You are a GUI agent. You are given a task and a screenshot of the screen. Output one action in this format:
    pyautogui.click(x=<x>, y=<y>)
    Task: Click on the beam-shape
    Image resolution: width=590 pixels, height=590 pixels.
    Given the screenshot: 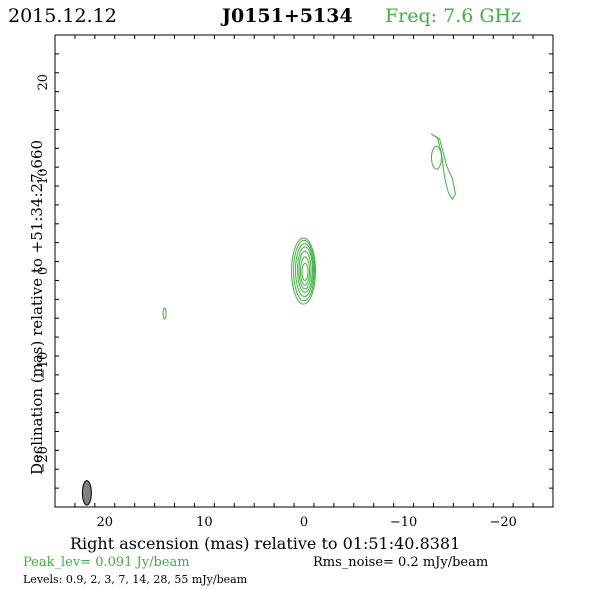 What is the action you would take?
    pyautogui.click(x=86, y=493)
    